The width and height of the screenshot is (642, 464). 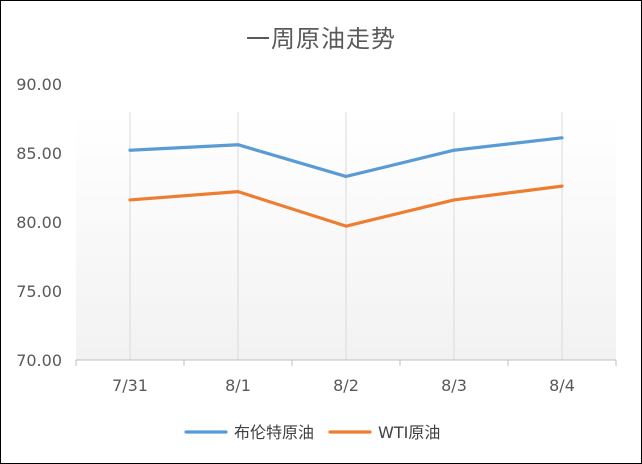 What do you see at coordinates (562, 385) in the screenshot?
I see `x-tick-label: 8/4` at bounding box center [562, 385].